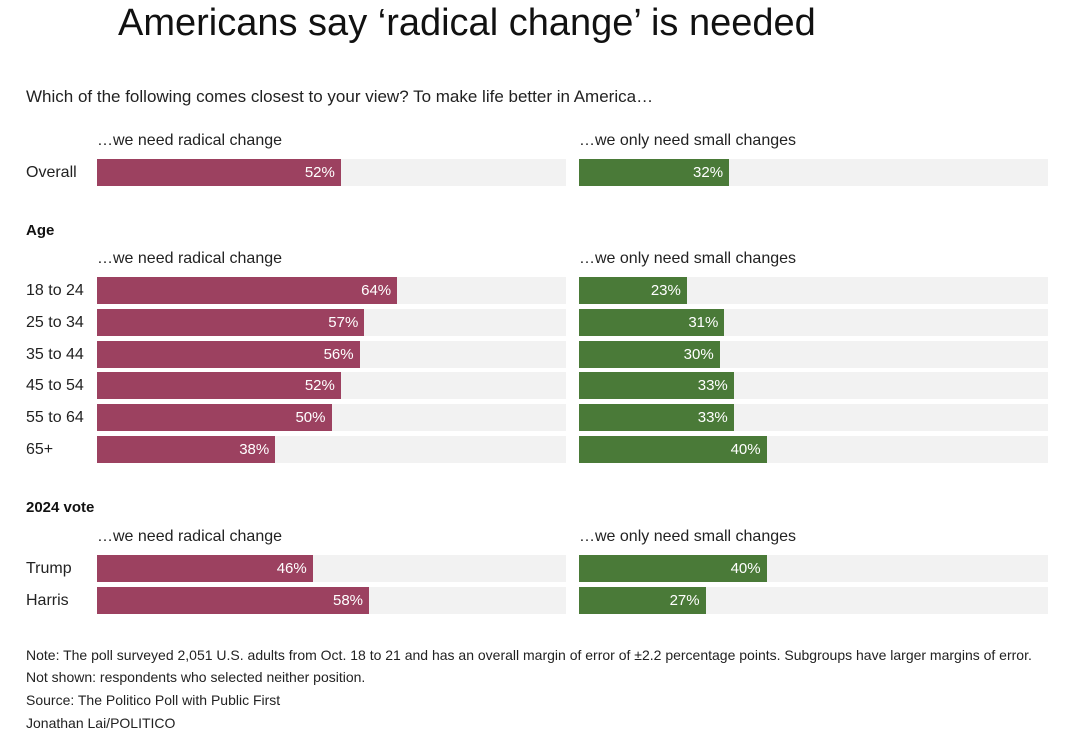  Describe the element at coordinates (376, 290) in the screenshot. I see `bar-value-label: 64%` at that location.